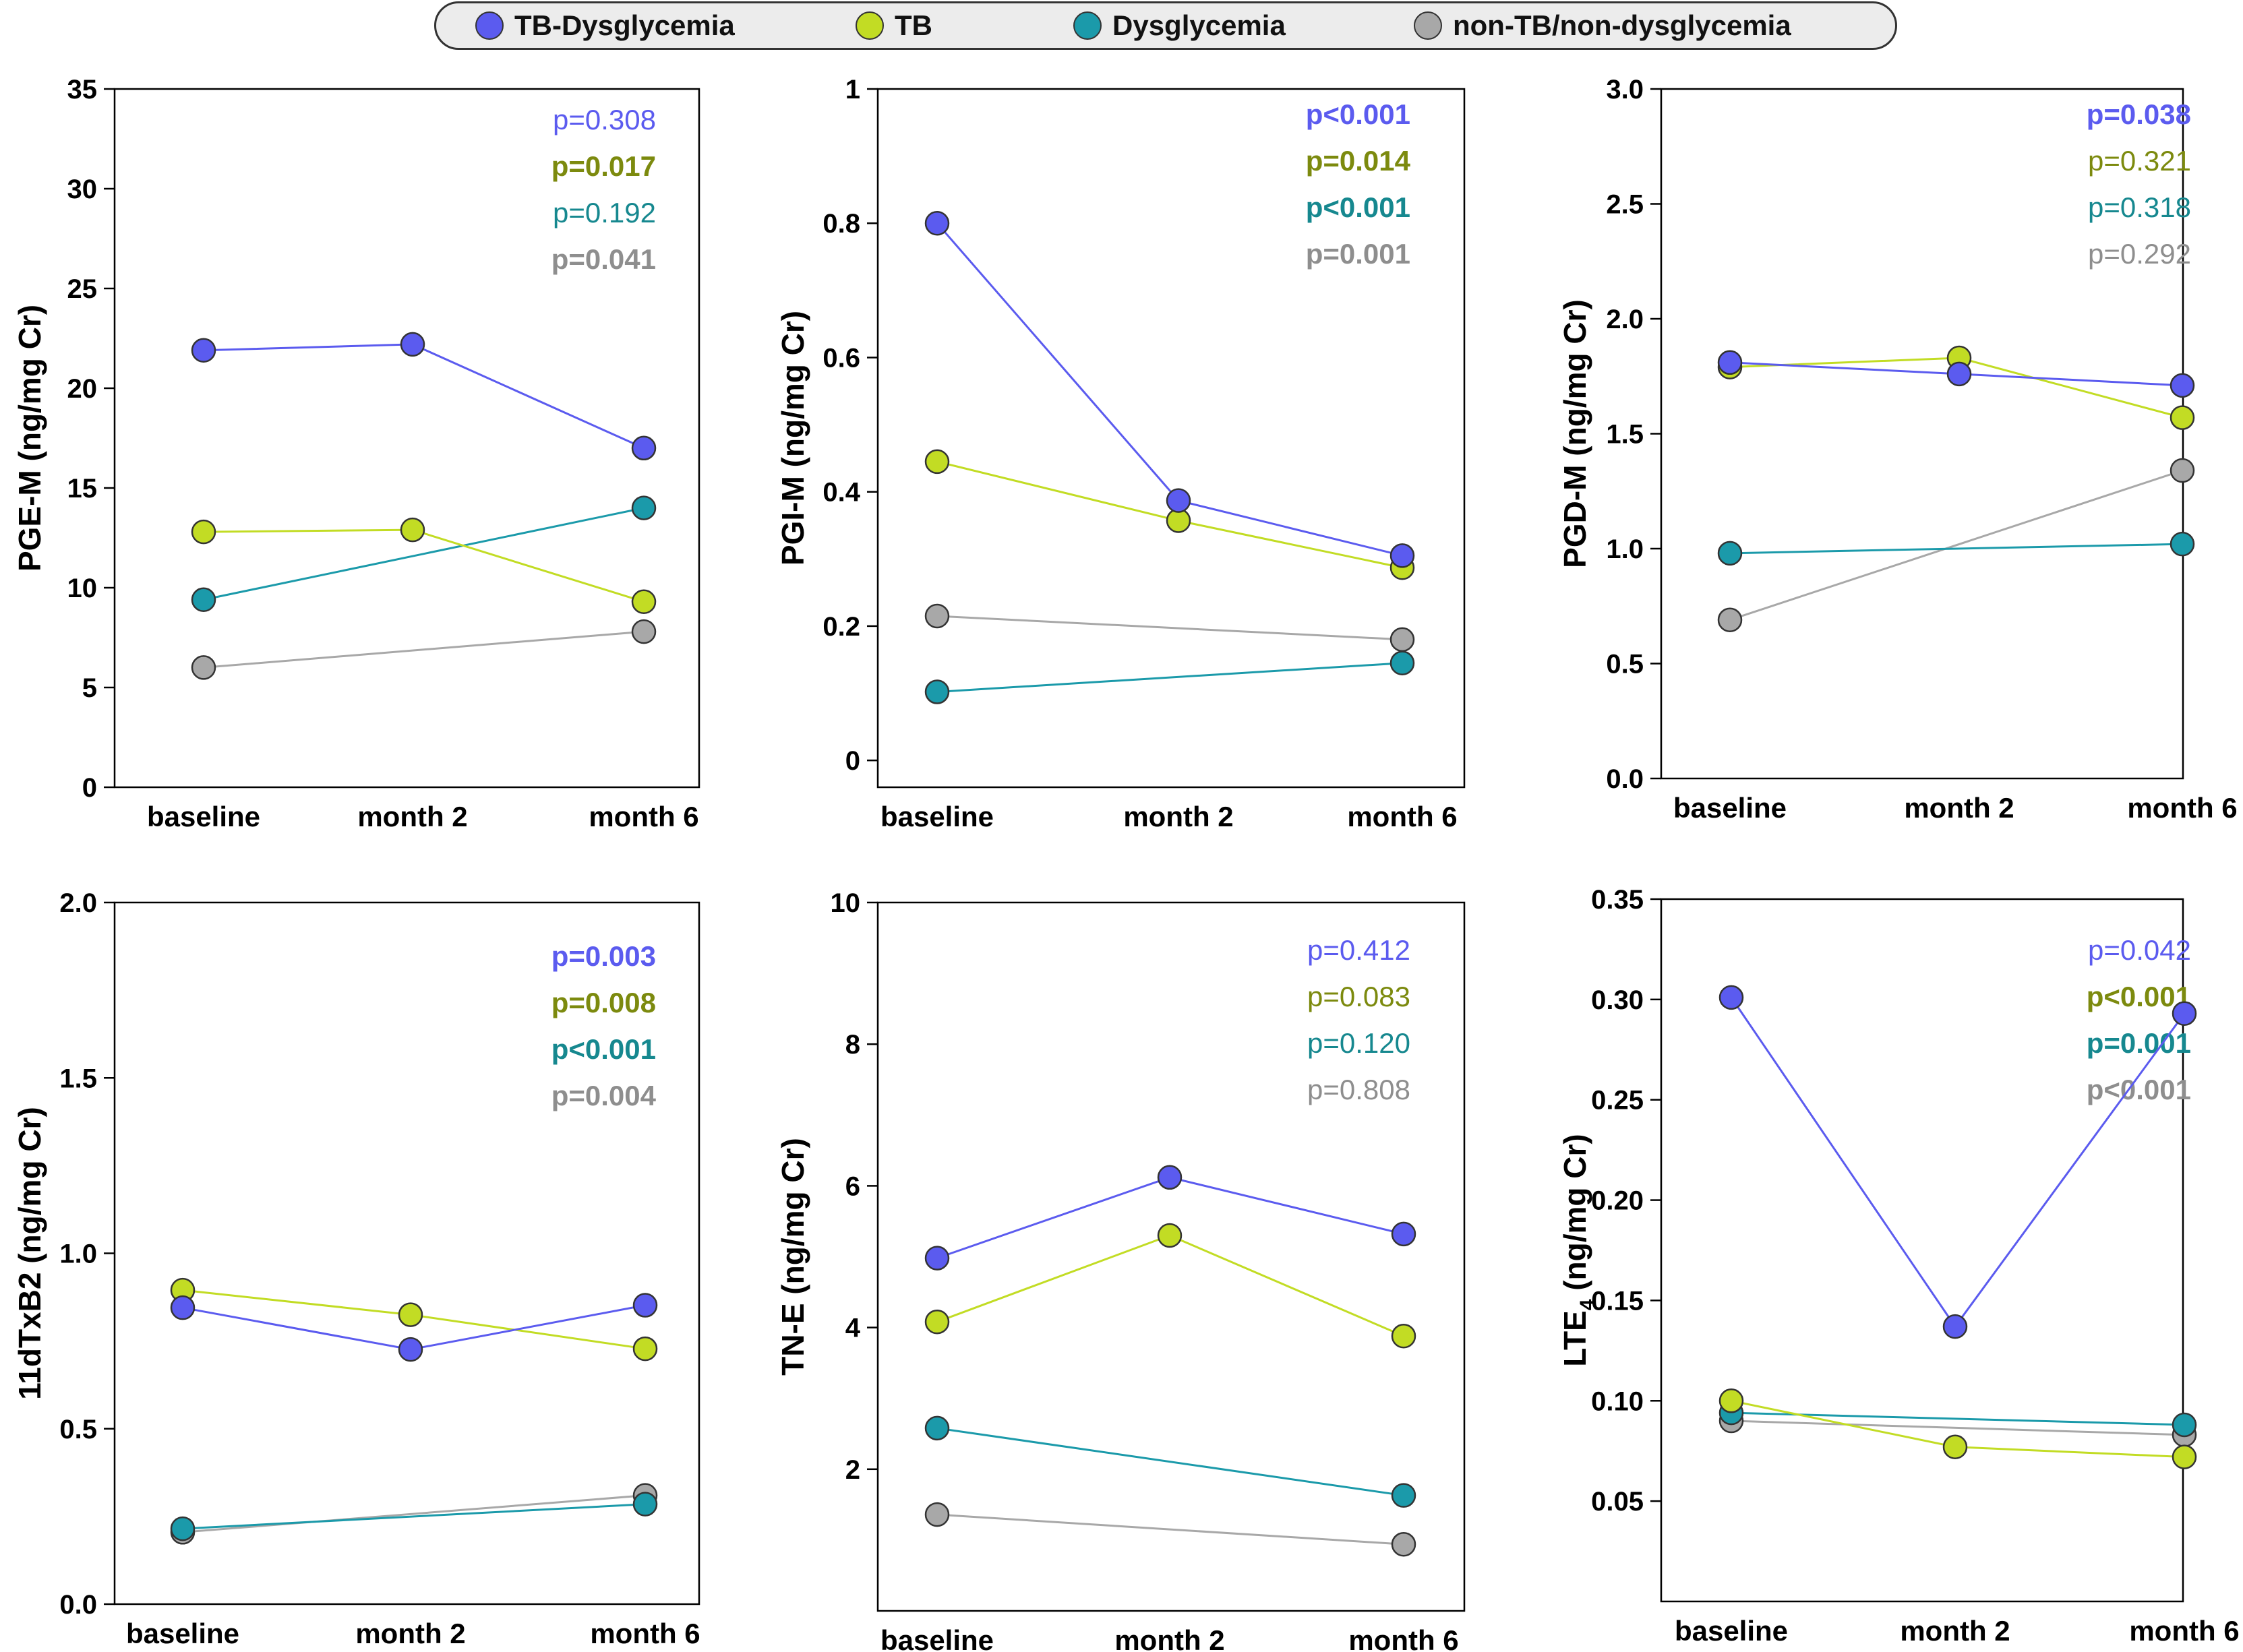  What do you see at coordinates (603, 956) in the screenshot?
I see `p-value-label: p=0.003` at bounding box center [603, 956].